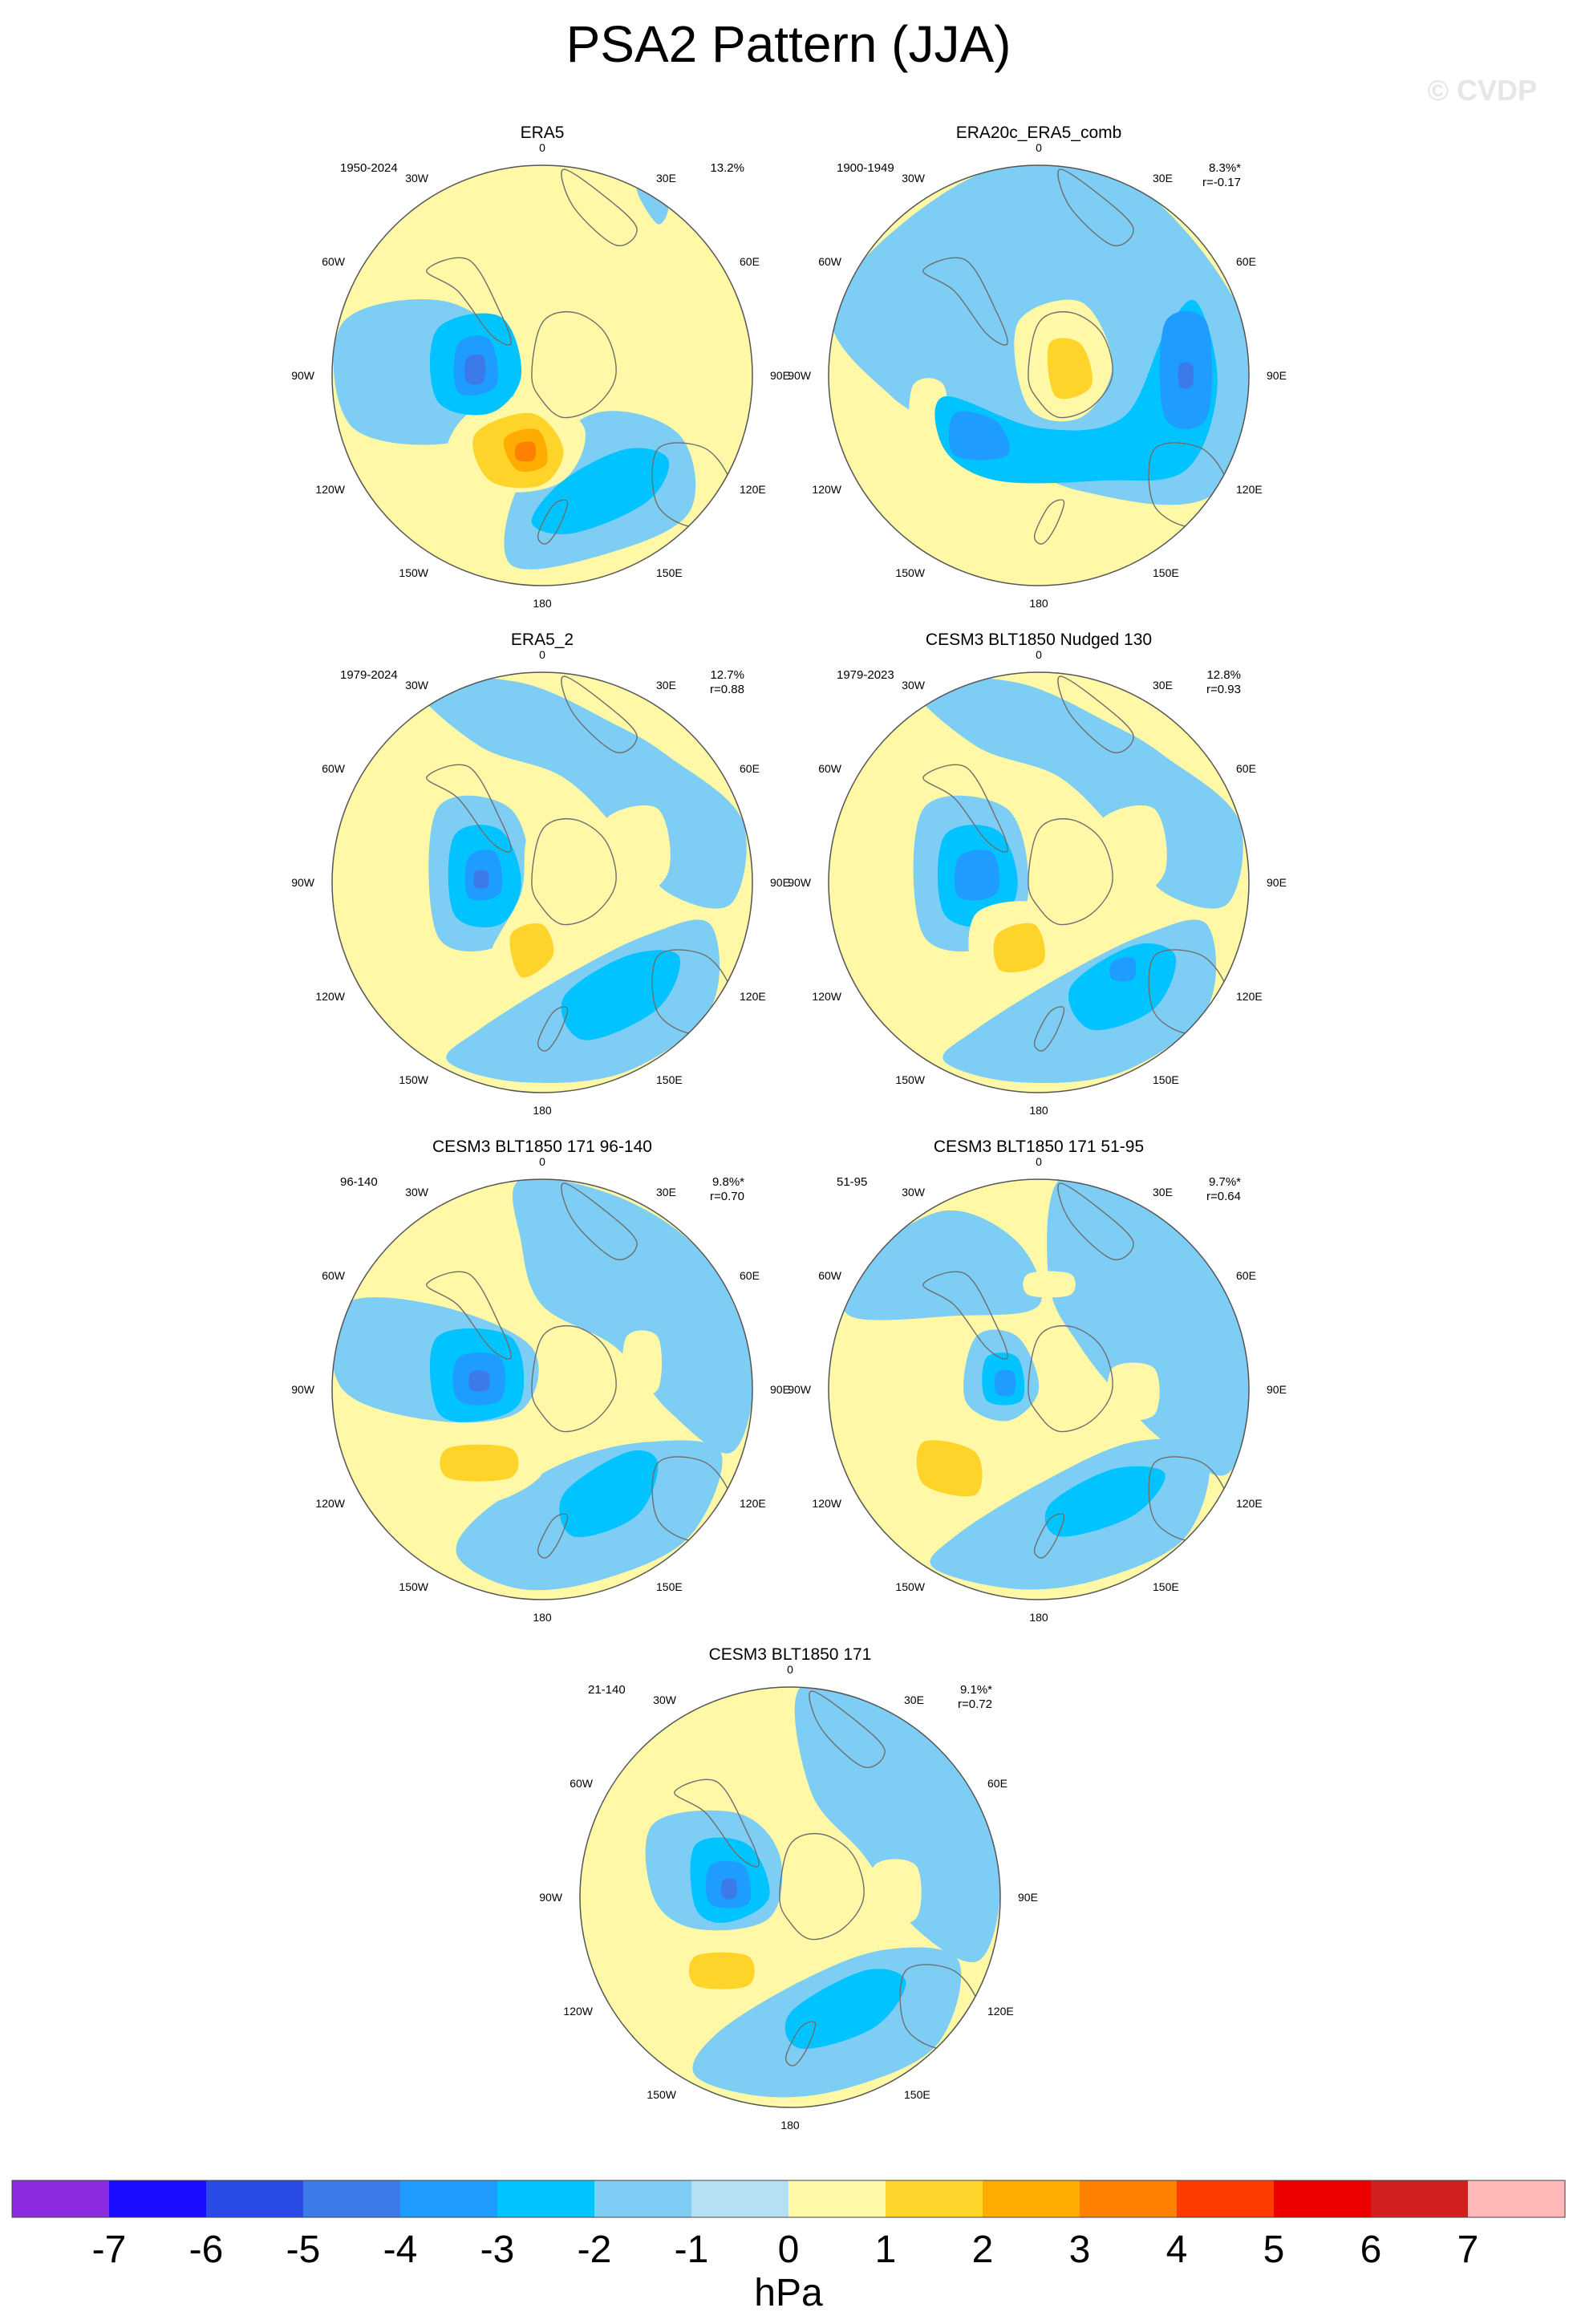  I want to click on stat-label: 13.2%, so click(727, 168).